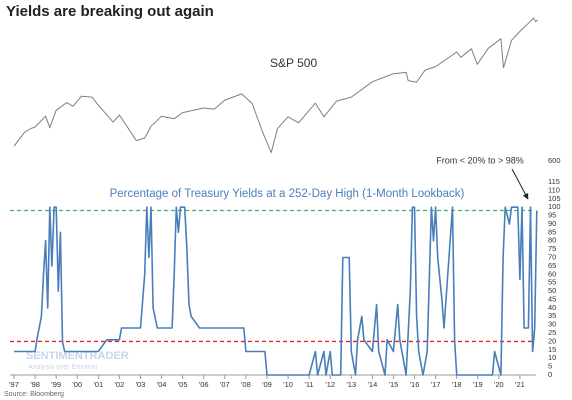  I want to click on x-tick-label: '04, so click(162, 384).